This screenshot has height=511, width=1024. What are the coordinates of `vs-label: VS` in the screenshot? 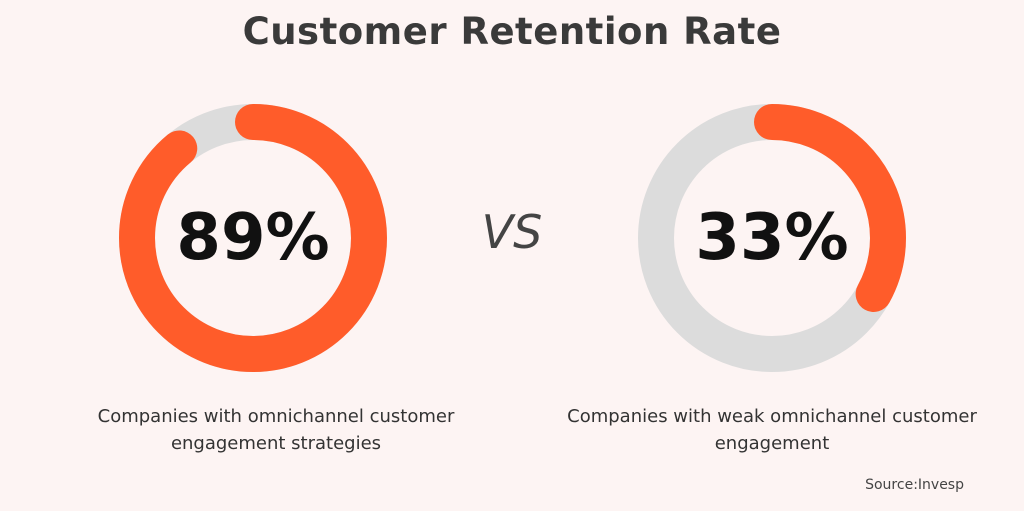 It's located at (512, 232).